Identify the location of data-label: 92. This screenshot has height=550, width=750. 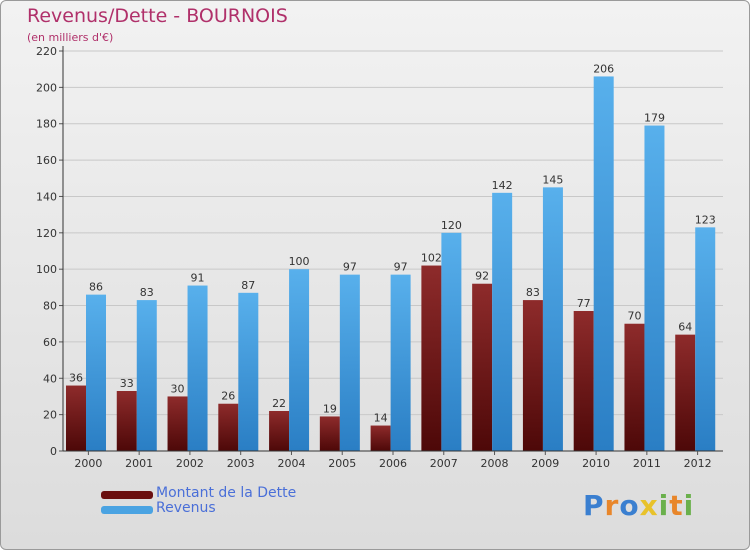
(482, 276).